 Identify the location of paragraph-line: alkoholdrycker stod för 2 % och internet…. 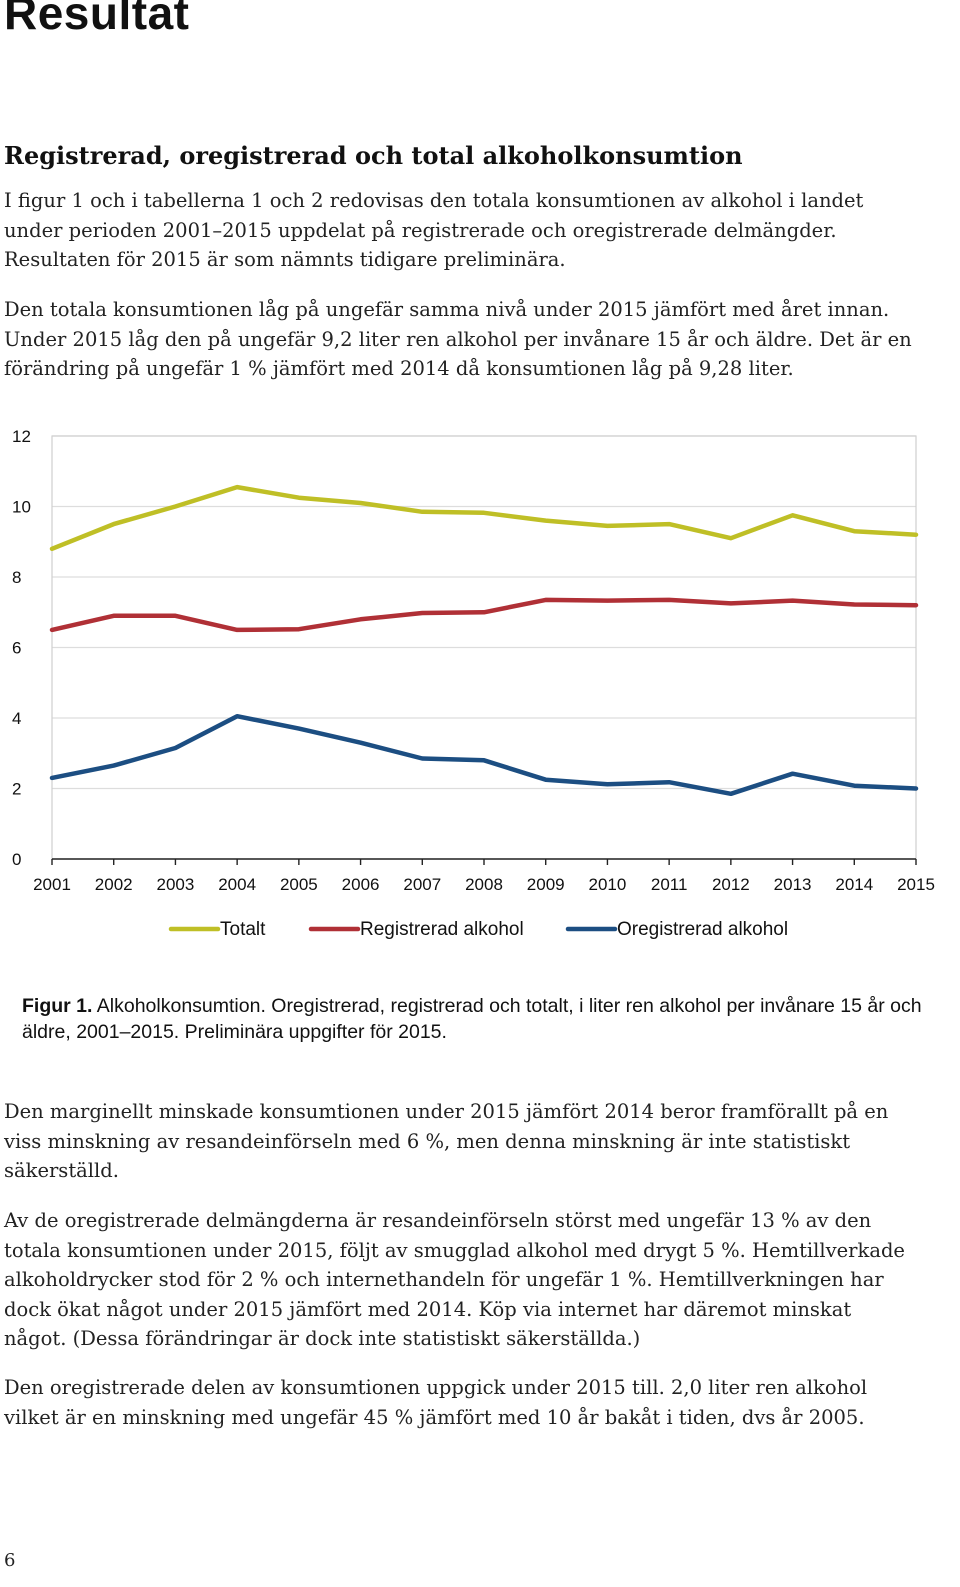
(444, 1279).